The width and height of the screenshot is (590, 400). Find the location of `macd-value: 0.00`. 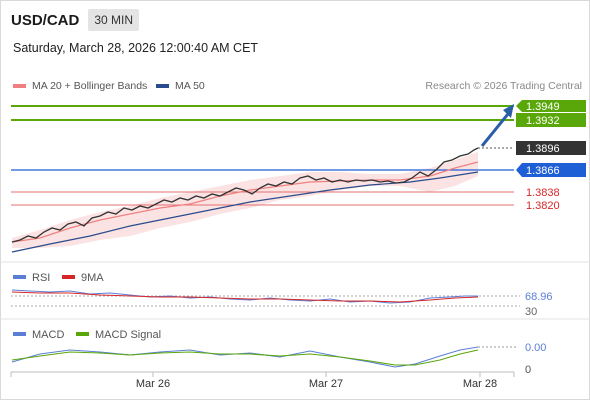

macd-value: 0.00 is located at coordinates (535, 348).